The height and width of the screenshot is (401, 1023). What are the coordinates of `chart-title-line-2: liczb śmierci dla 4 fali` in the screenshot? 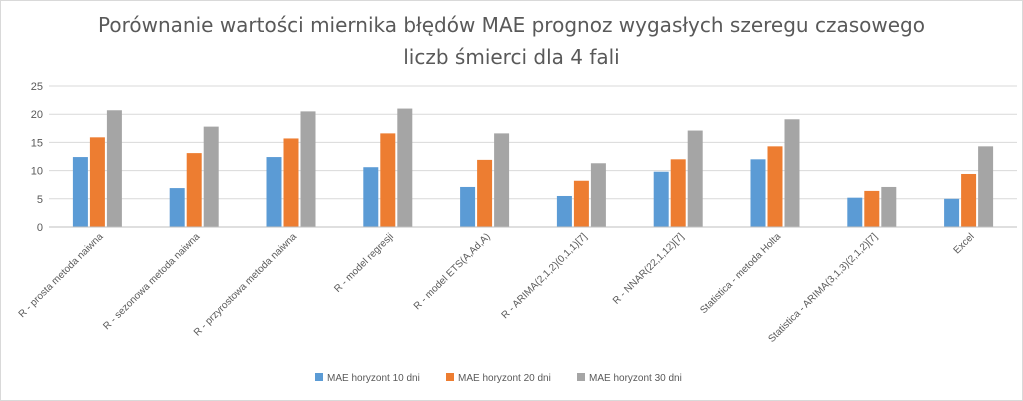 It's located at (511, 57).